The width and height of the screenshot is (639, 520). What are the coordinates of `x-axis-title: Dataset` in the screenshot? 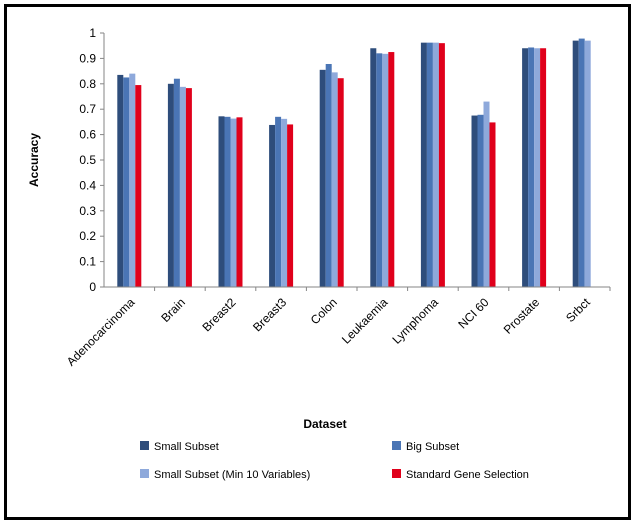 It's located at (324, 424).